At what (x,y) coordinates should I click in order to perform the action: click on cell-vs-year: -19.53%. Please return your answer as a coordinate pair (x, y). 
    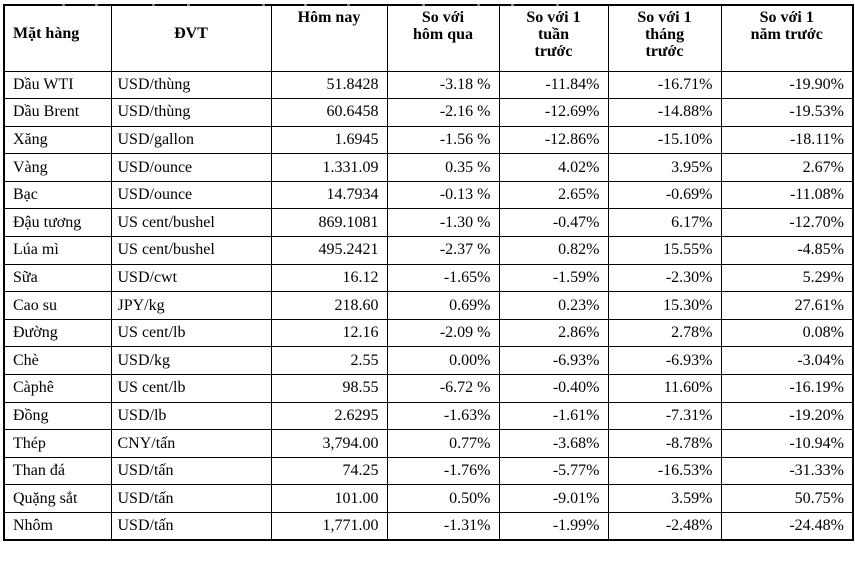
    Looking at the image, I should click on (787, 112).